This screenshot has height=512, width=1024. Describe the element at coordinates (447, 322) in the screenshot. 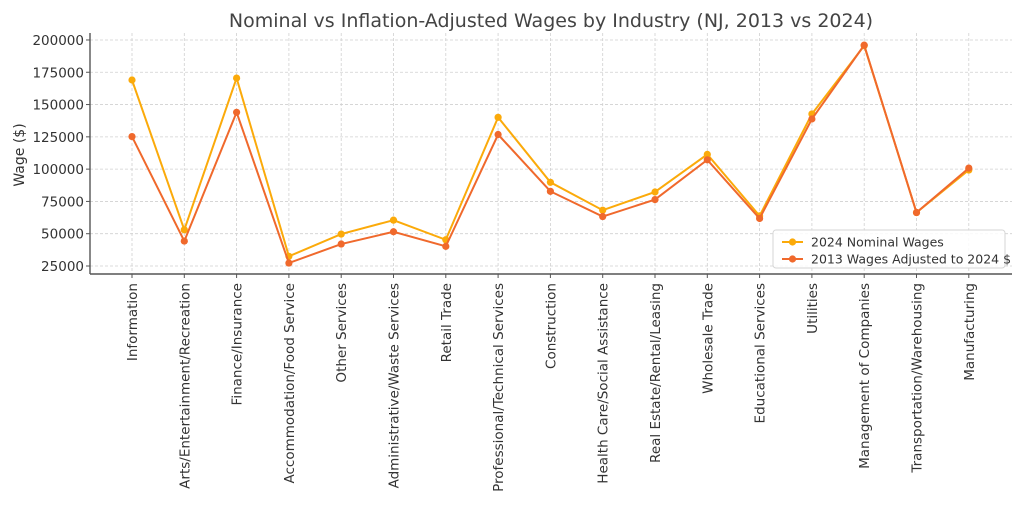

I see `x-tick-label: Retail Trade` at that location.